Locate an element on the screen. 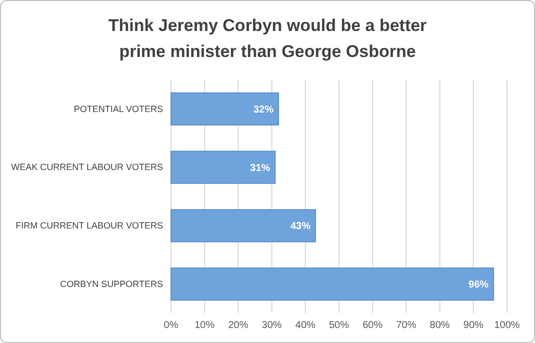  x-tick-label: 90% is located at coordinates (473, 326).